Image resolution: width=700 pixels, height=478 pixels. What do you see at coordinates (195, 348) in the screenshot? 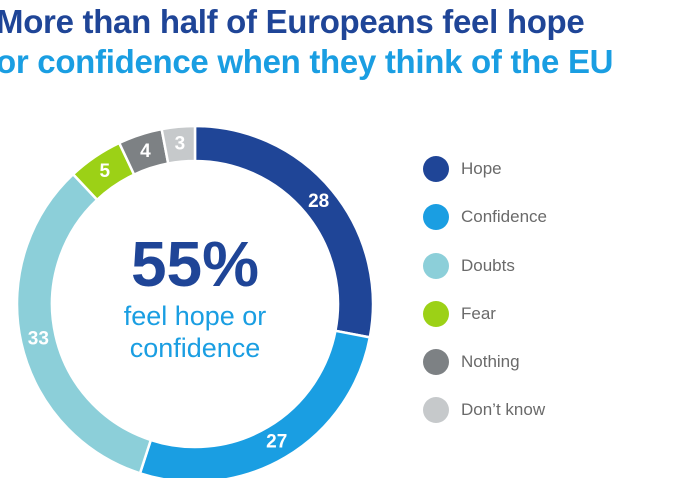
I see `center-subtext-line-2: confidence` at bounding box center [195, 348].